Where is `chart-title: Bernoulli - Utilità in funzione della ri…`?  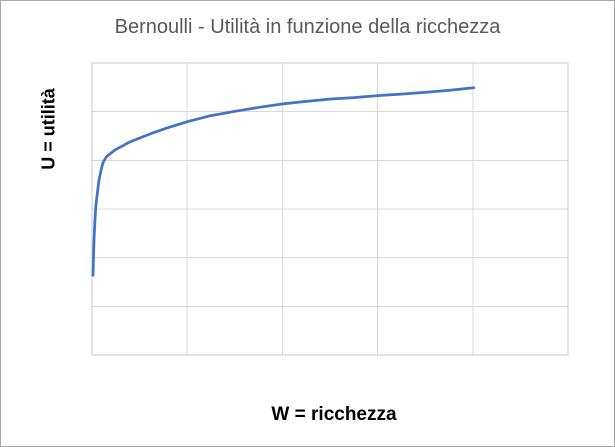 chart-title: Bernoulli - Utilità in funzione della ri… is located at coordinates (307, 27).